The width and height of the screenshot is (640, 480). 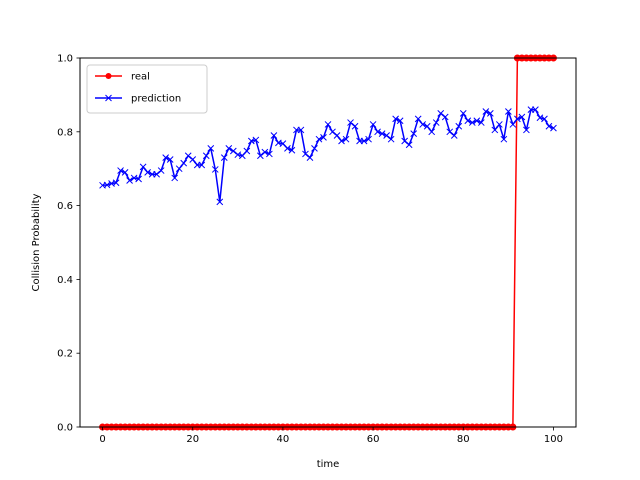 What do you see at coordinates (328, 464) in the screenshot?
I see `x-axis-label: time` at bounding box center [328, 464].